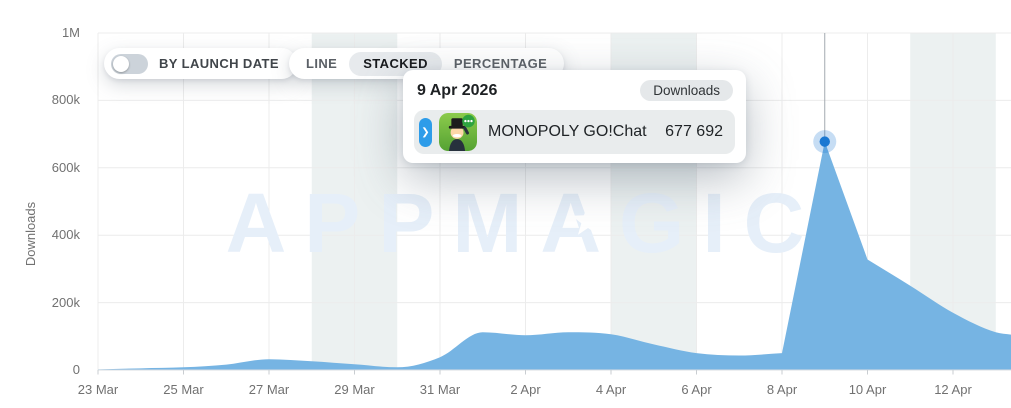 The width and height of the screenshot is (1011, 408). I want to click on monopoly-go-app-icon, so click(458, 132).